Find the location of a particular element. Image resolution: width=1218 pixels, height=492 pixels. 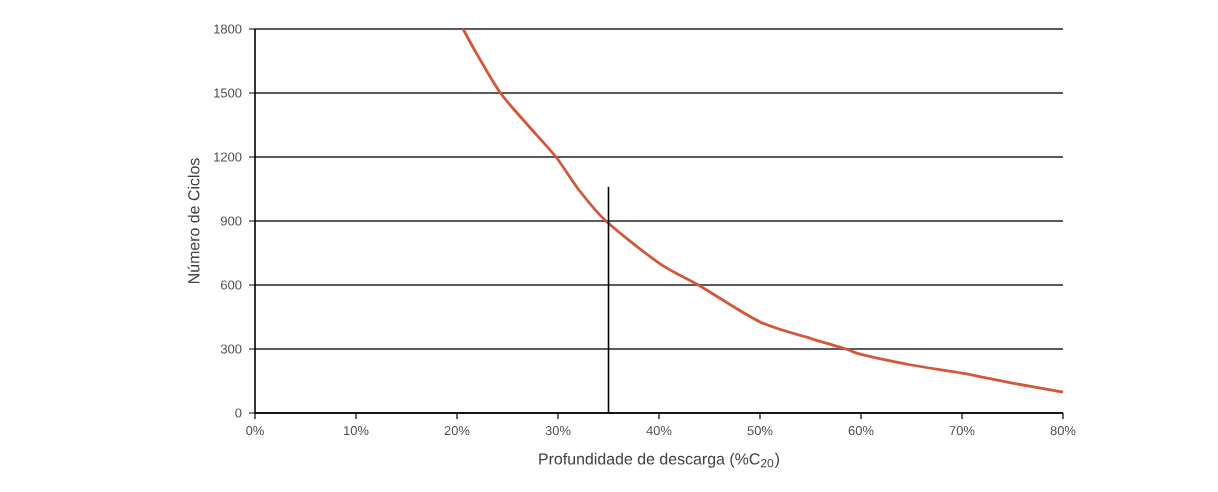

y-axis-title: Número de Ciclos is located at coordinates (193, 221).